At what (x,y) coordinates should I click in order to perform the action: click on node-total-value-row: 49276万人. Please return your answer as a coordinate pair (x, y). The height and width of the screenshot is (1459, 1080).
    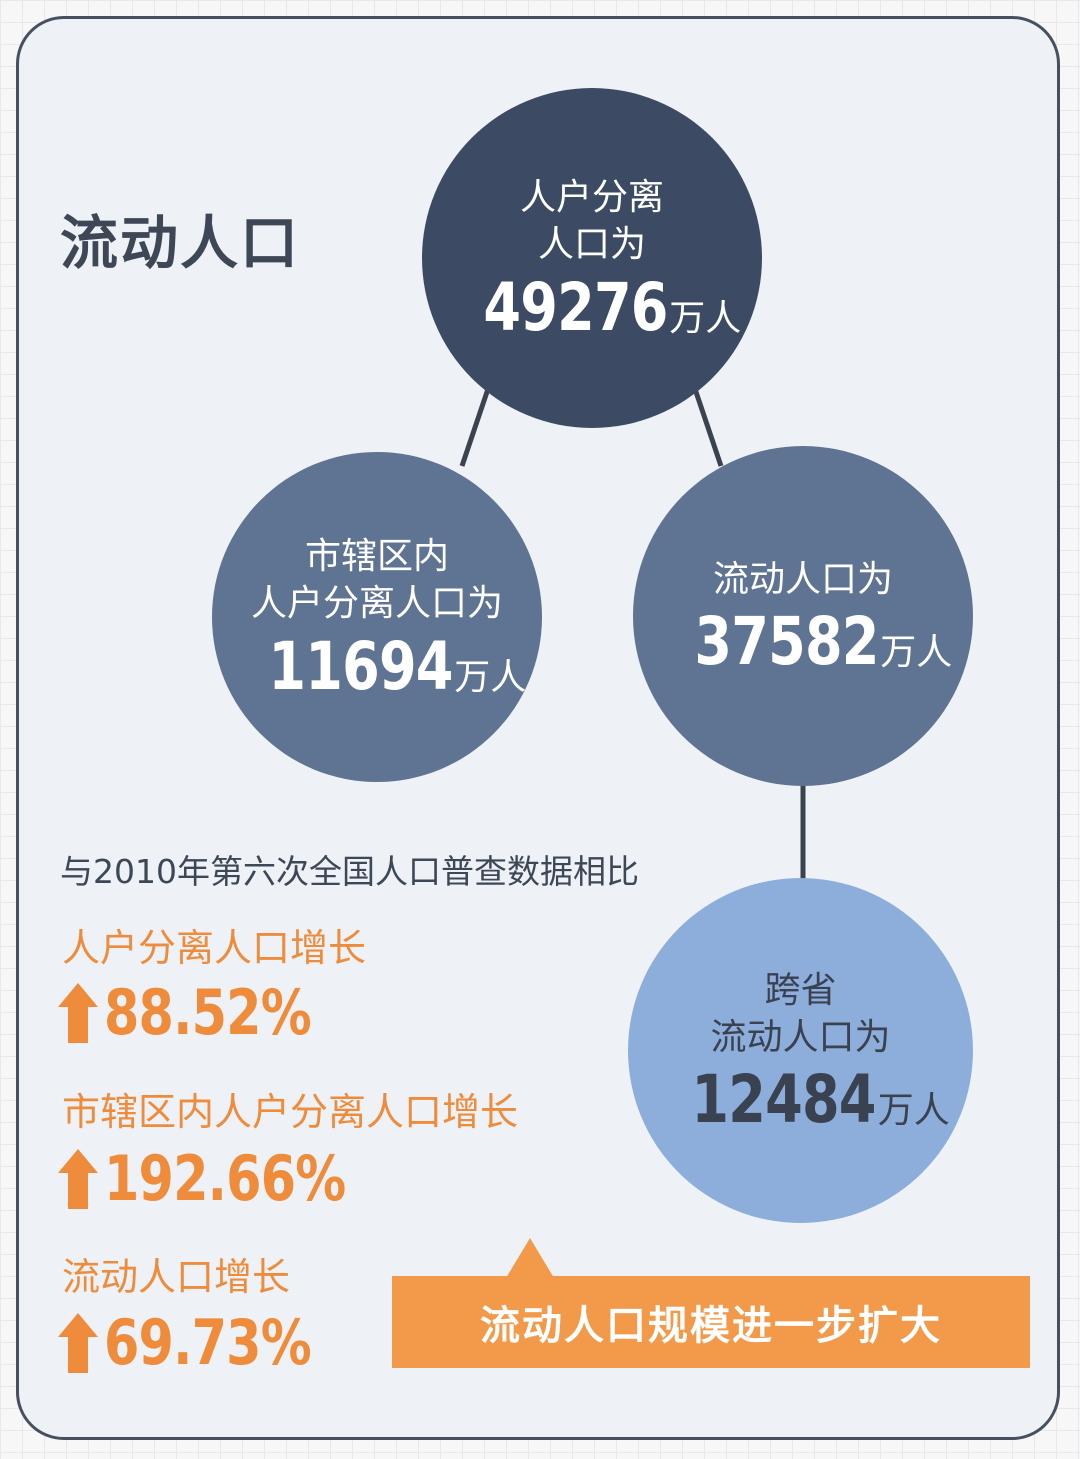
    Looking at the image, I should click on (592, 307).